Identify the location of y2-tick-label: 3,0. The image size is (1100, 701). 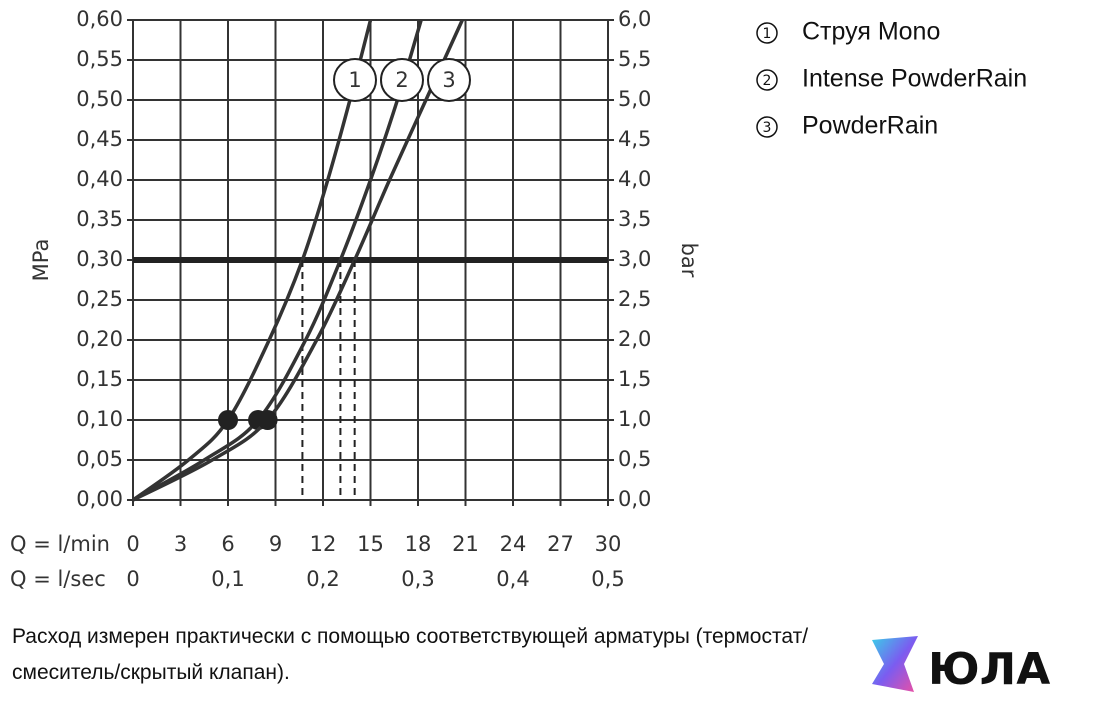
(634, 259).